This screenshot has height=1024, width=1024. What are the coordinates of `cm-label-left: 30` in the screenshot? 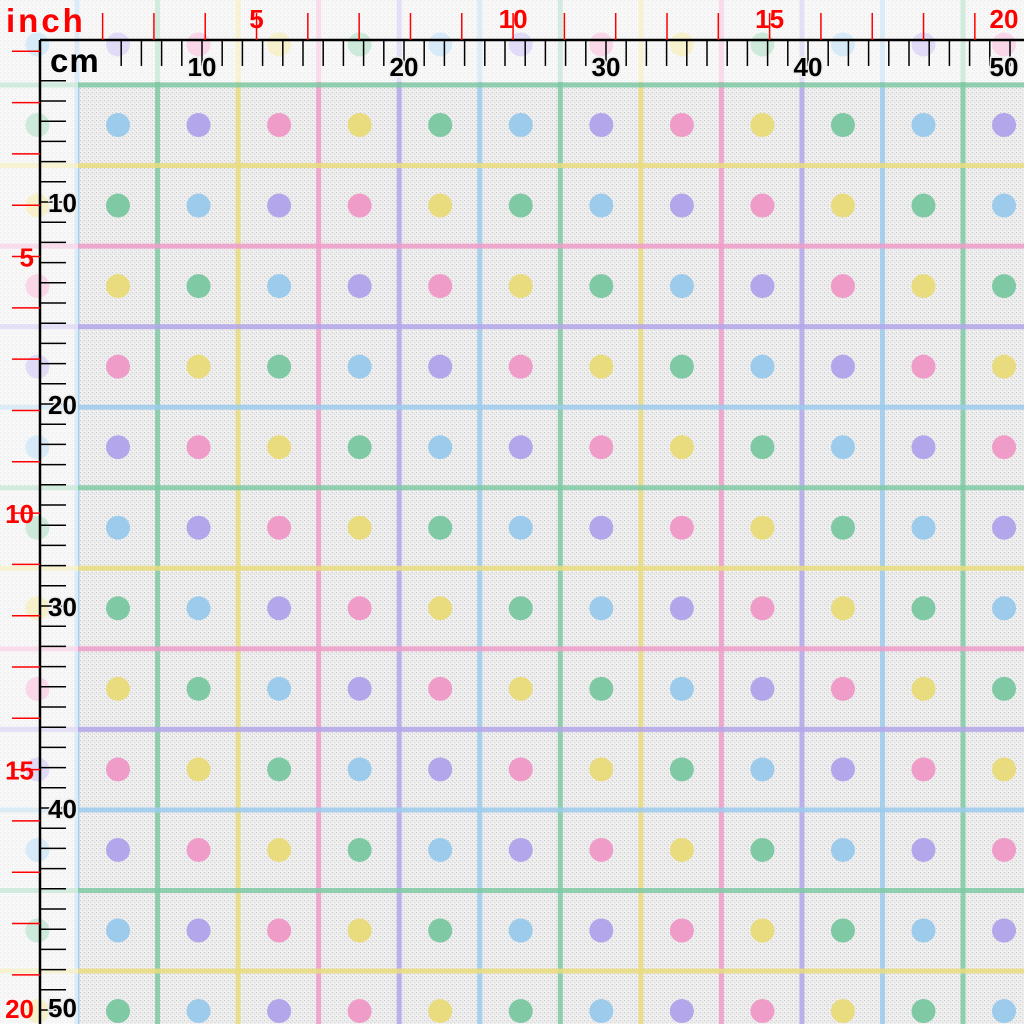 It's located at (62, 607).